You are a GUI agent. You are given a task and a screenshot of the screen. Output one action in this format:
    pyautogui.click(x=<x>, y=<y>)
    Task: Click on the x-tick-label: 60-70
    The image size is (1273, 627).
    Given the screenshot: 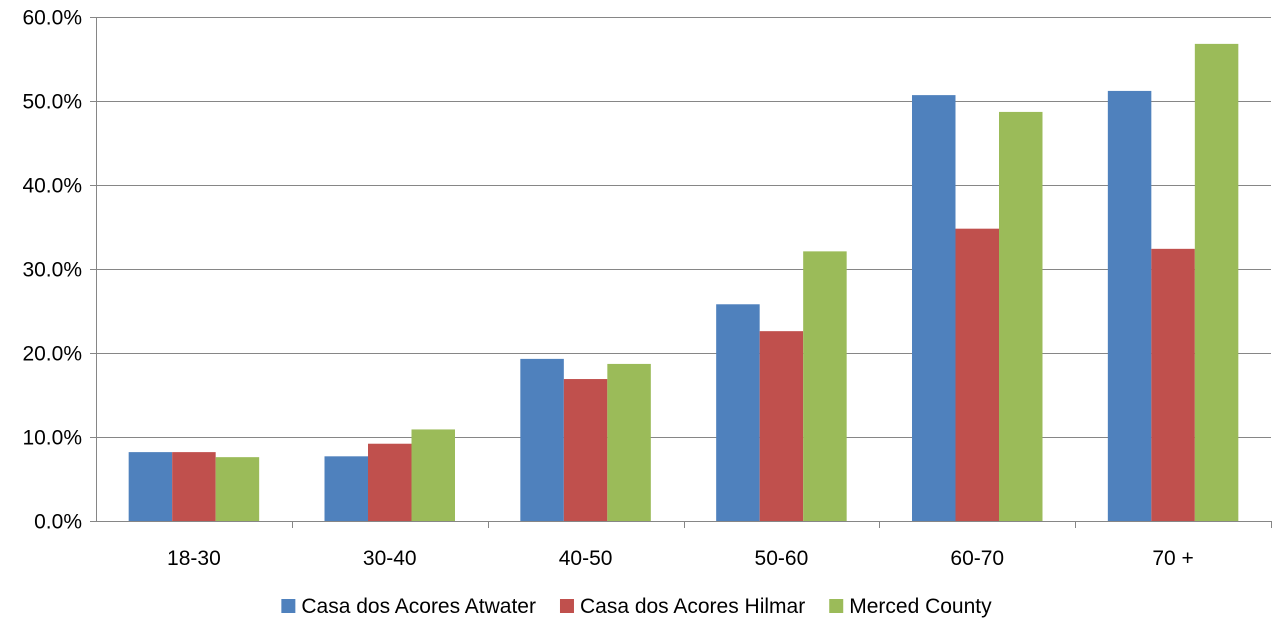 What is the action you would take?
    pyautogui.click(x=977, y=558)
    